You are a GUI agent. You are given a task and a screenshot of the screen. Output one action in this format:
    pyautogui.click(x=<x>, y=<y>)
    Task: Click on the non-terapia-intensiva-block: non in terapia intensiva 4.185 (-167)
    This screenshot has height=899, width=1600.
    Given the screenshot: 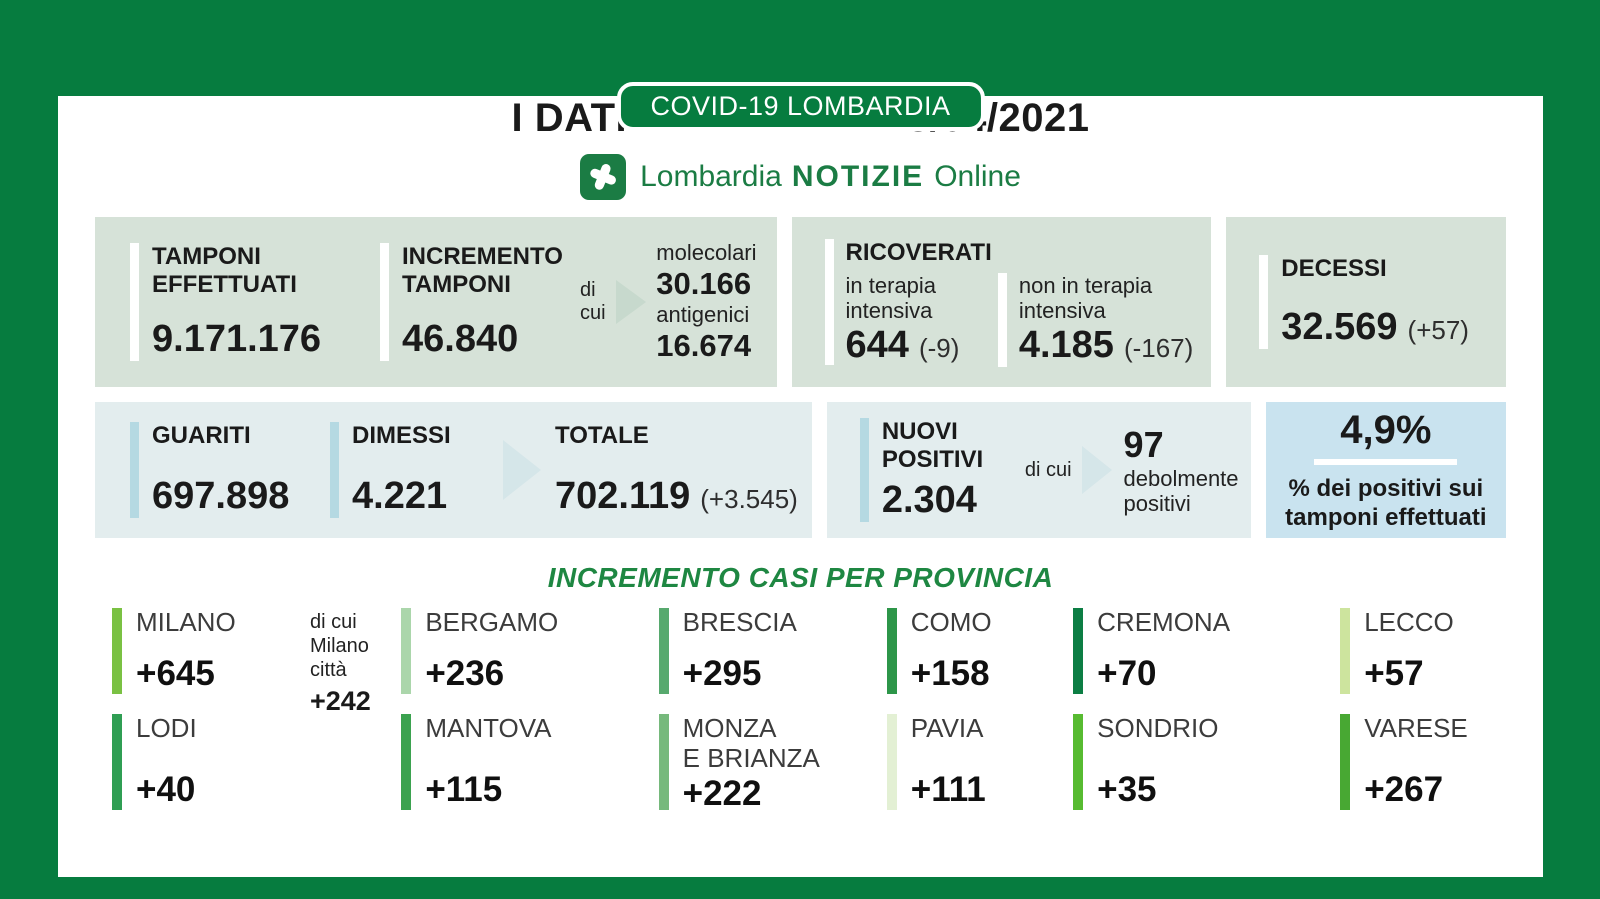 What is the action you would take?
    pyautogui.click(x=1095, y=320)
    